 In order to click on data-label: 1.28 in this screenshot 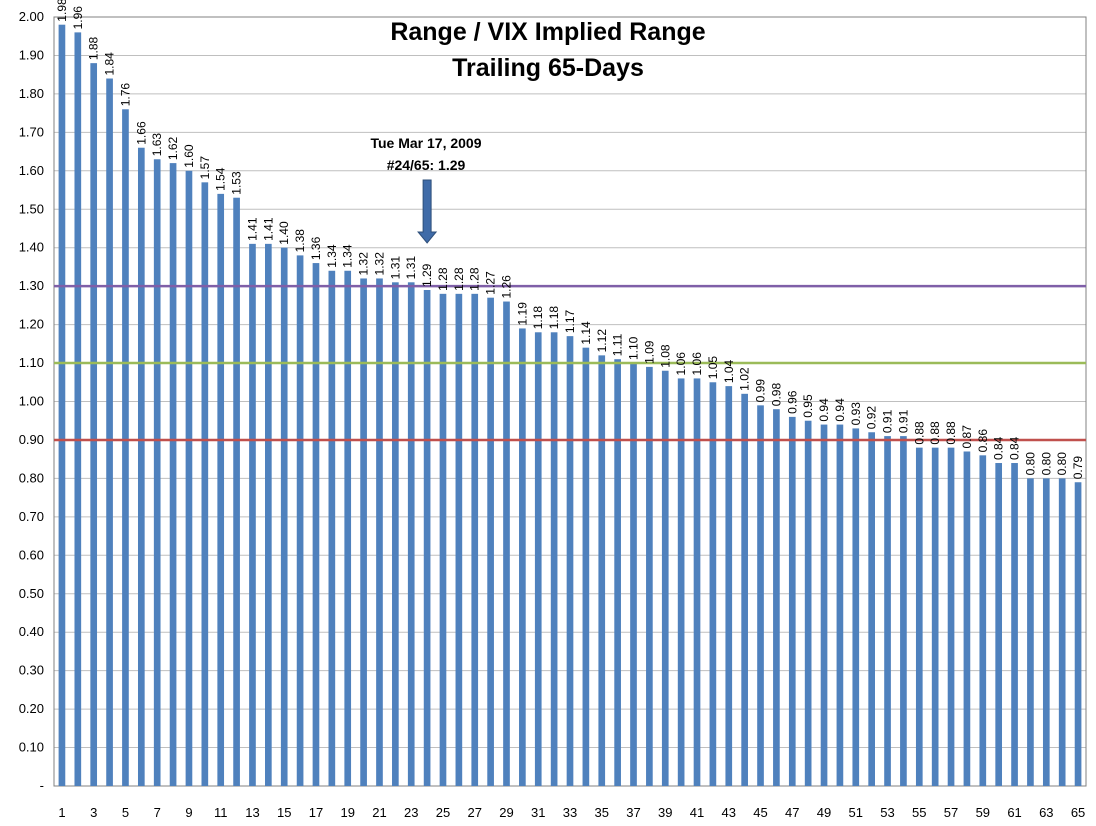, I will do `click(459, 279)`.